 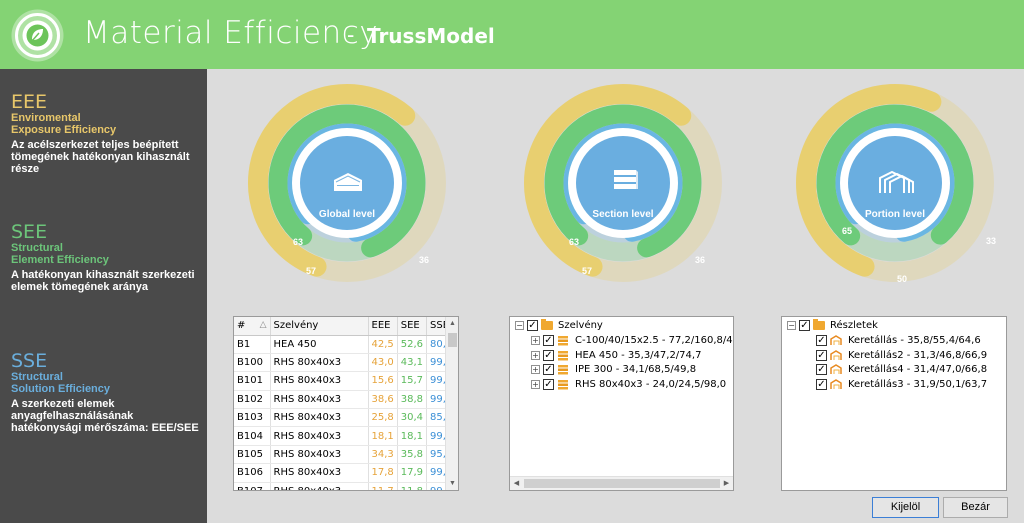 I want to click on table-row: B102 RHS 80x40x3 38,6 38,8 99,4, so click(x=345, y=400).